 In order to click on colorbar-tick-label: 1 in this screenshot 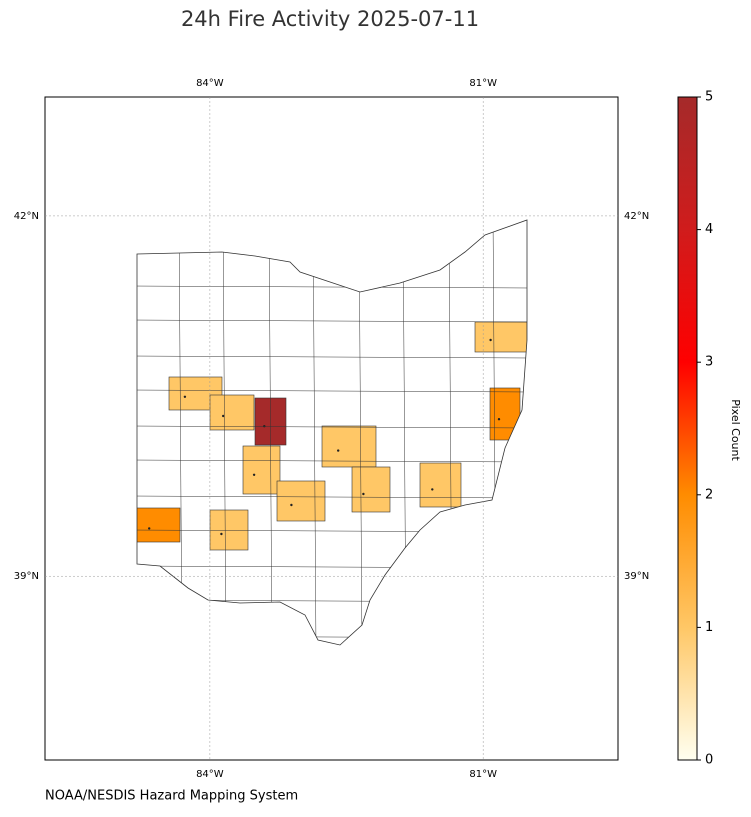, I will do `click(709, 627)`.